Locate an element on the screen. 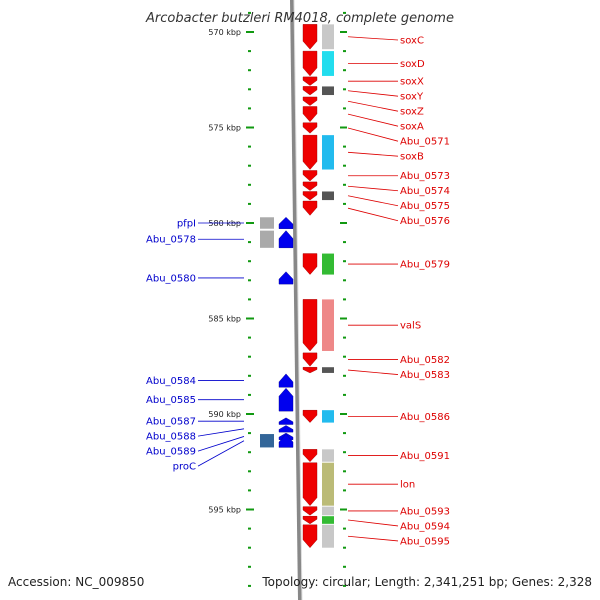 The width and height of the screenshot is (600, 600). label-Abu_0580: Abu_0580 is located at coordinates (171, 278).